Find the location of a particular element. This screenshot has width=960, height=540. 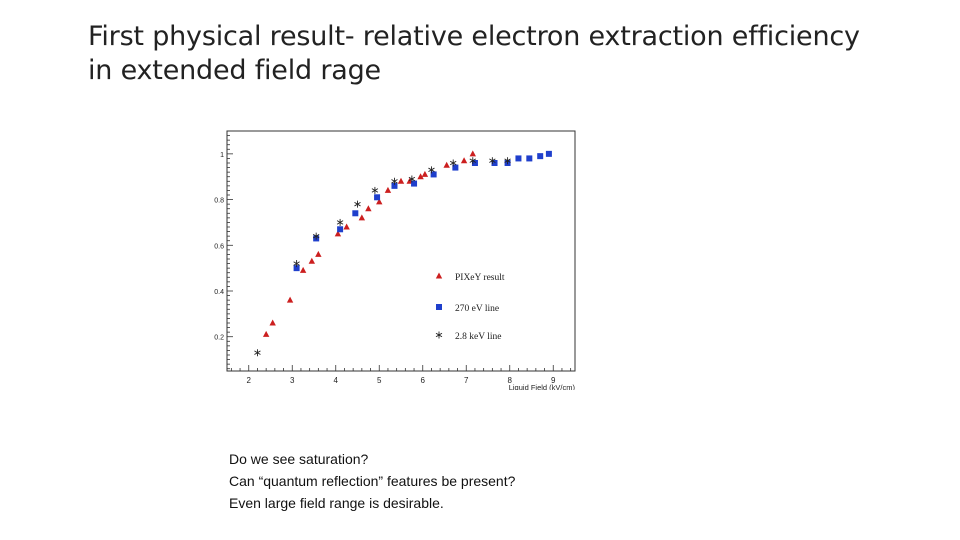

x-tick-label: 6 is located at coordinates (423, 380).